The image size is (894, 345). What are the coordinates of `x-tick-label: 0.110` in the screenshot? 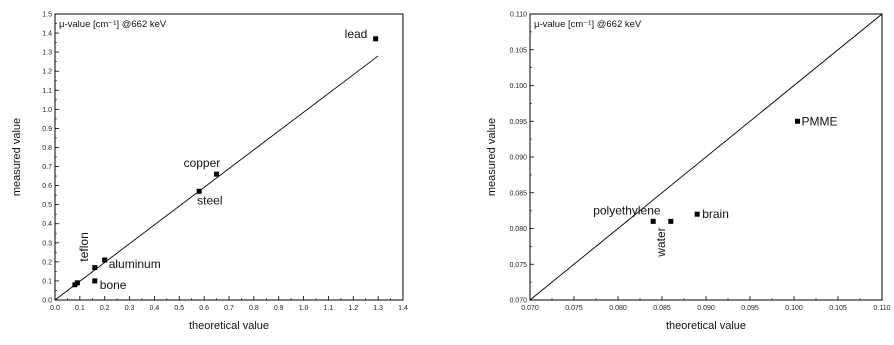 It's located at (882, 308).